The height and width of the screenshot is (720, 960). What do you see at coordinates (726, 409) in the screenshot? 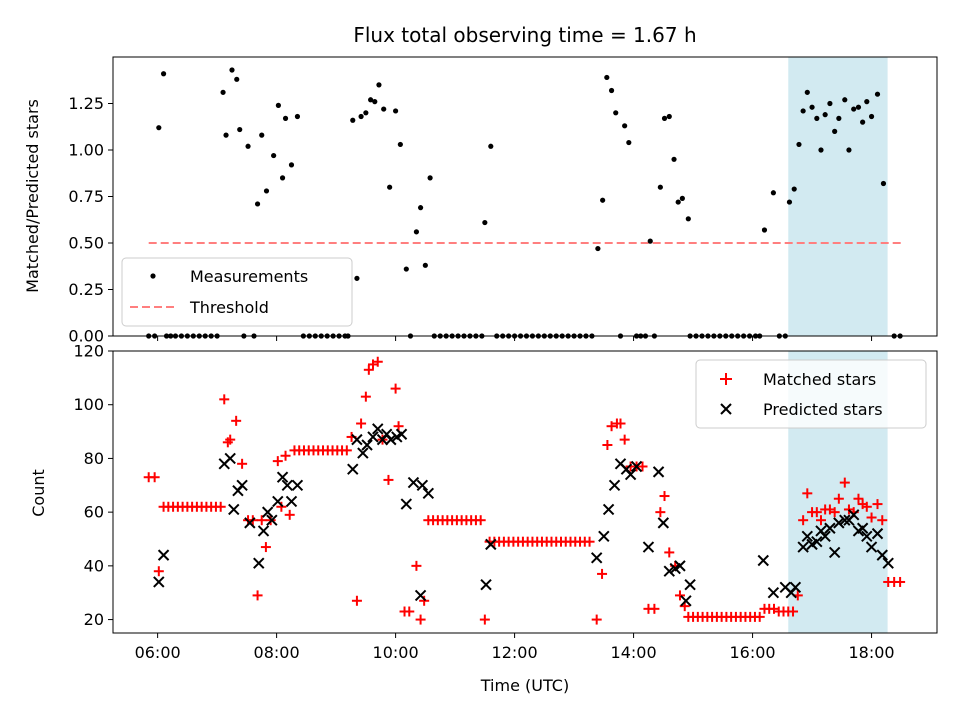
I see `legend-predicted-marker` at bounding box center [726, 409].